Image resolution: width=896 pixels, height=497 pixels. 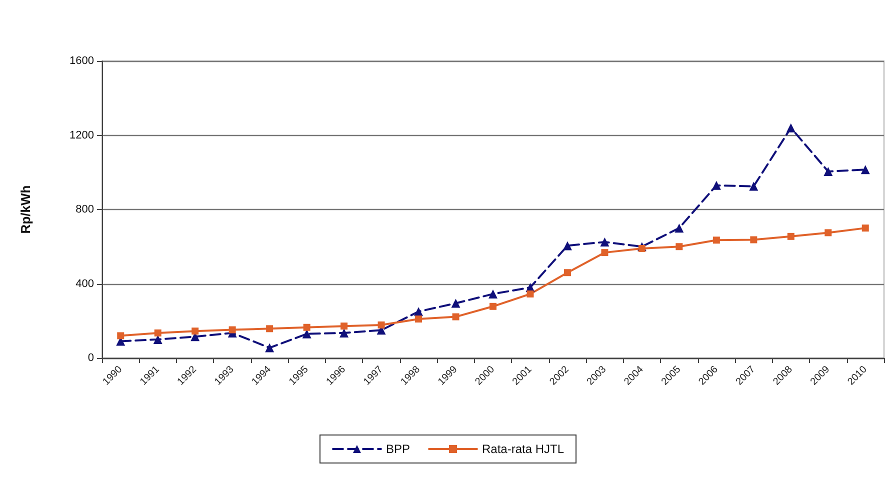 What do you see at coordinates (91, 358) in the screenshot?
I see `y-tick-label: 0` at bounding box center [91, 358].